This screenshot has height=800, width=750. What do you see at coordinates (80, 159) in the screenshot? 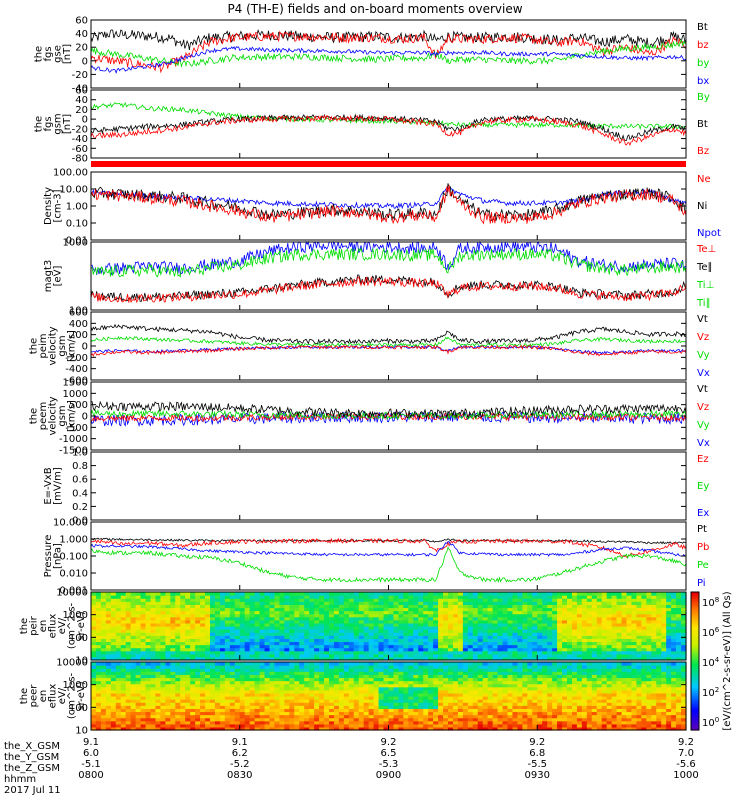
I see `y-tick-label: -80` at bounding box center [80, 159].